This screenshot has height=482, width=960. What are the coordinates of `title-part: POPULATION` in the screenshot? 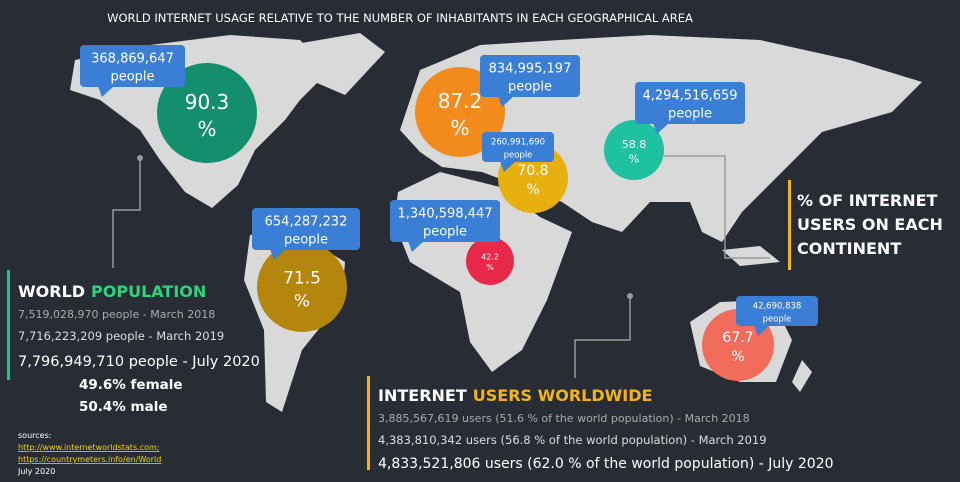 It's located at (148, 291).